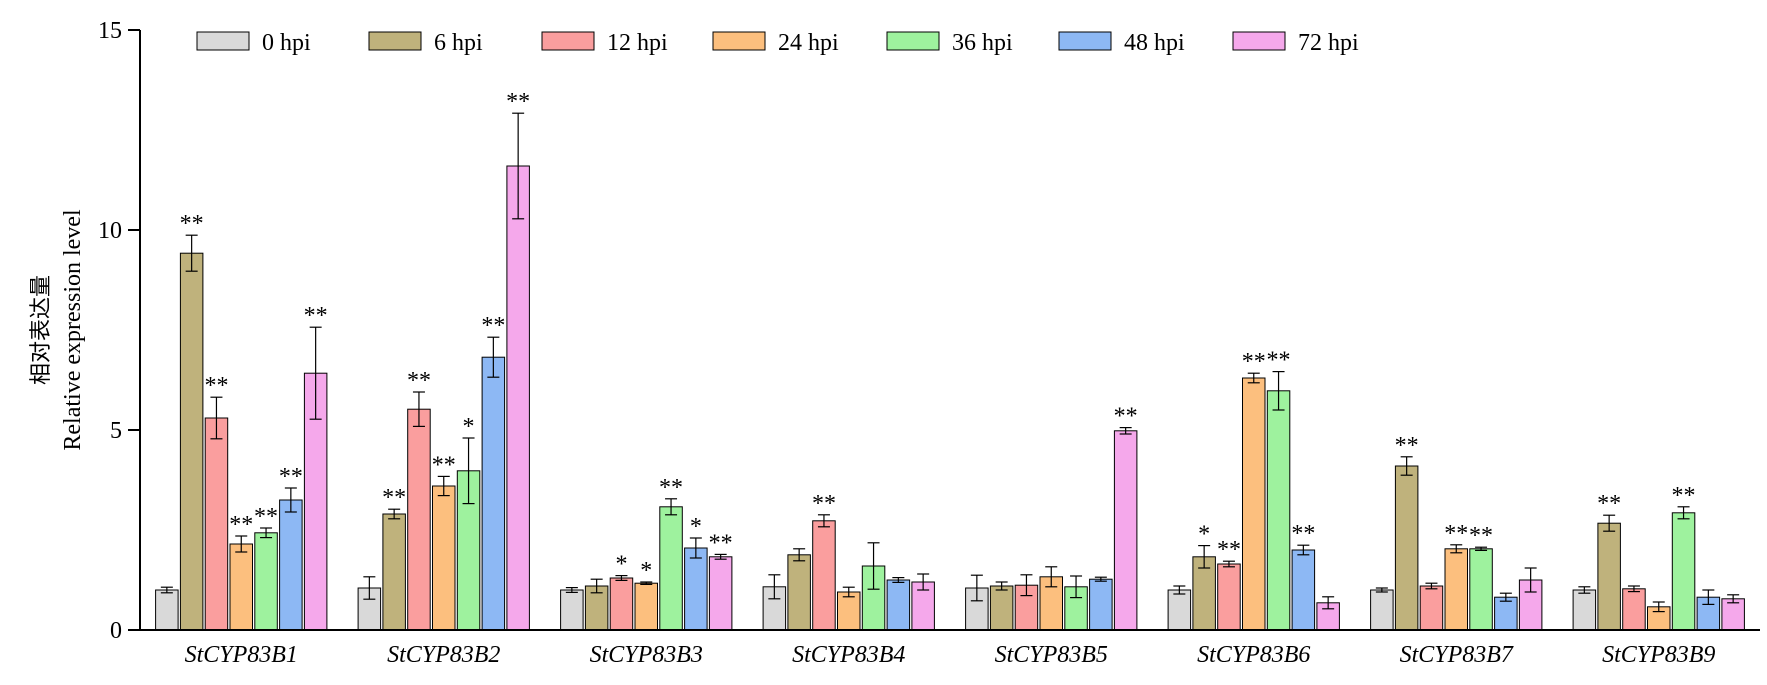 The width and height of the screenshot is (1767, 685). What do you see at coordinates (982, 43) in the screenshot?
I see `legend-label: 36 hpi` at bounding box center [982, 43].